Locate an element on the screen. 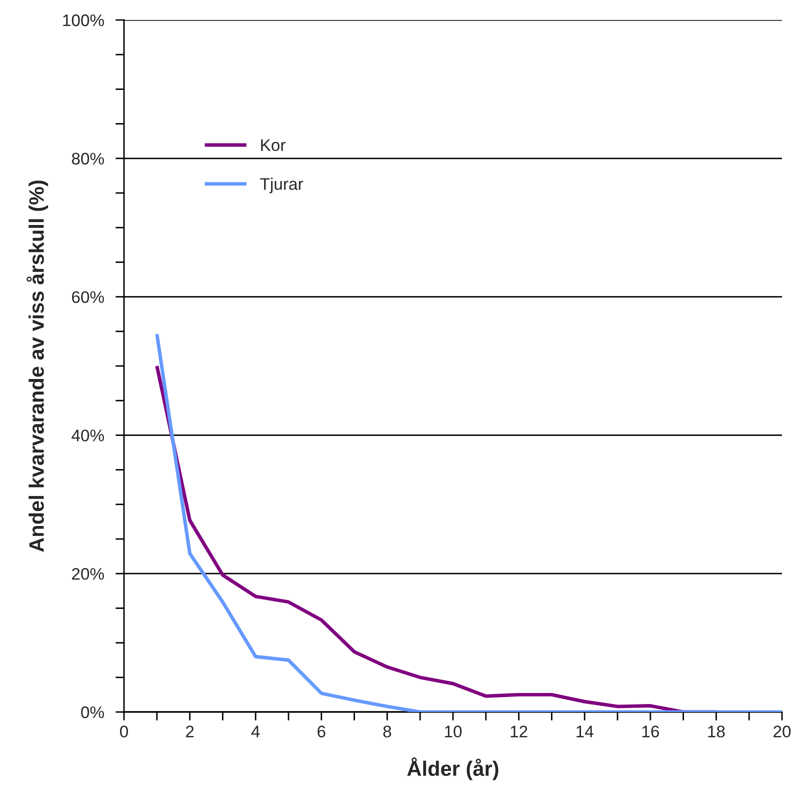  y-tick-label: 60% is located at coordinates (88, 297).